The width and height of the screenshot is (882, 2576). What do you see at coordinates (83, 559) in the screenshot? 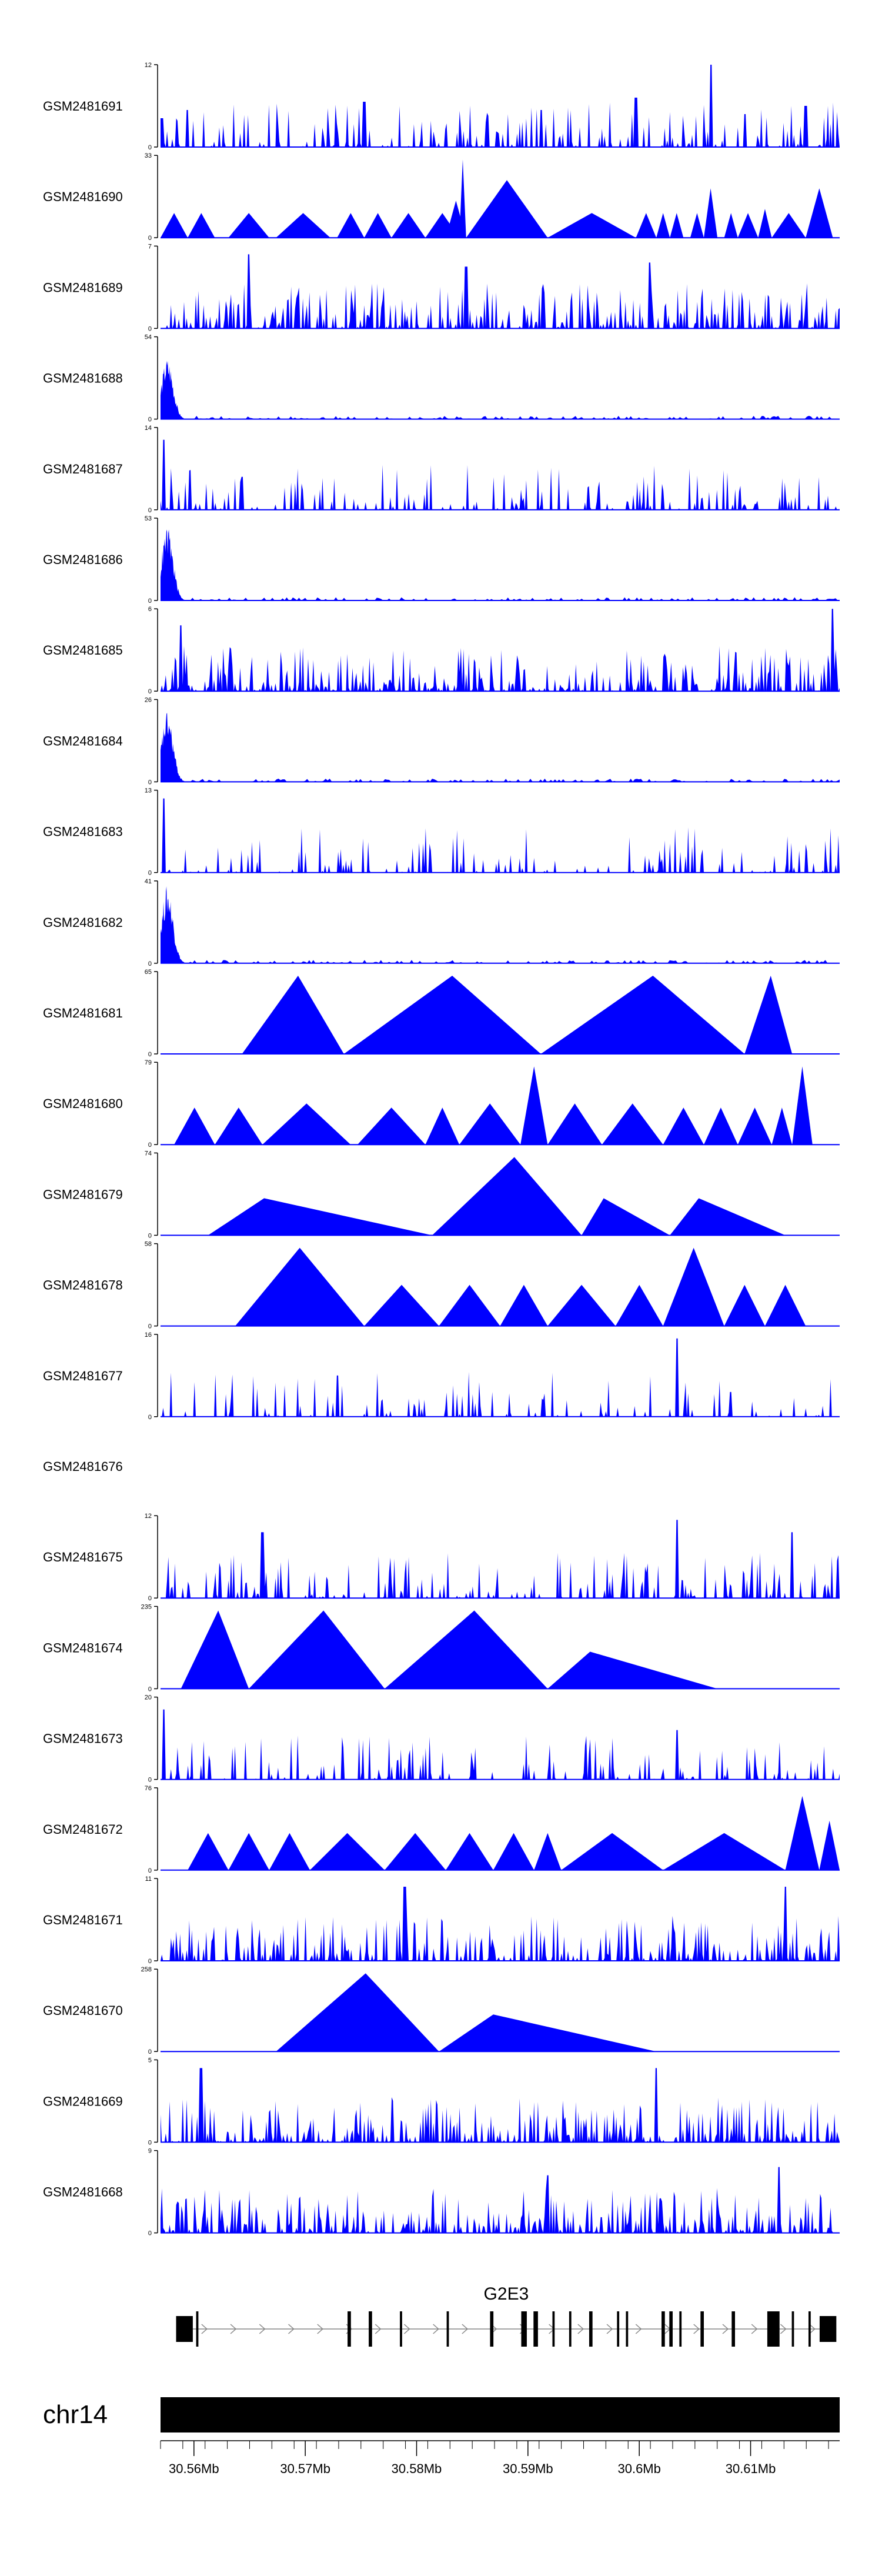
I see `track-label: GSM2481686` at bounding box center [83, 559].